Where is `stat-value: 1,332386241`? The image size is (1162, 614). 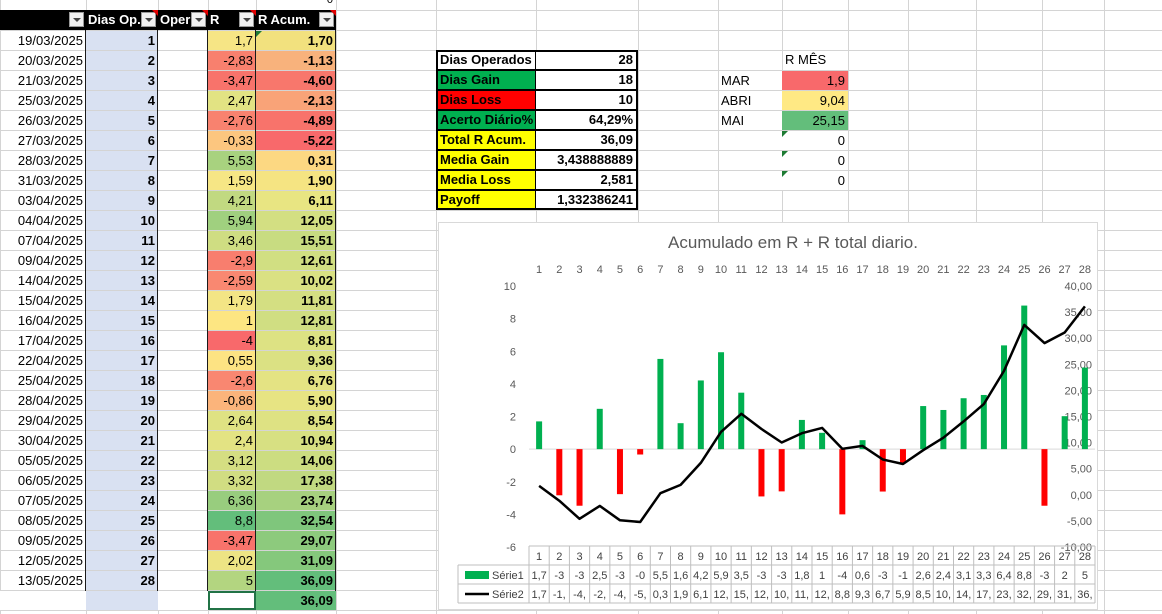
stat-value: 1,332386241 is located at coordinates (586, 200).